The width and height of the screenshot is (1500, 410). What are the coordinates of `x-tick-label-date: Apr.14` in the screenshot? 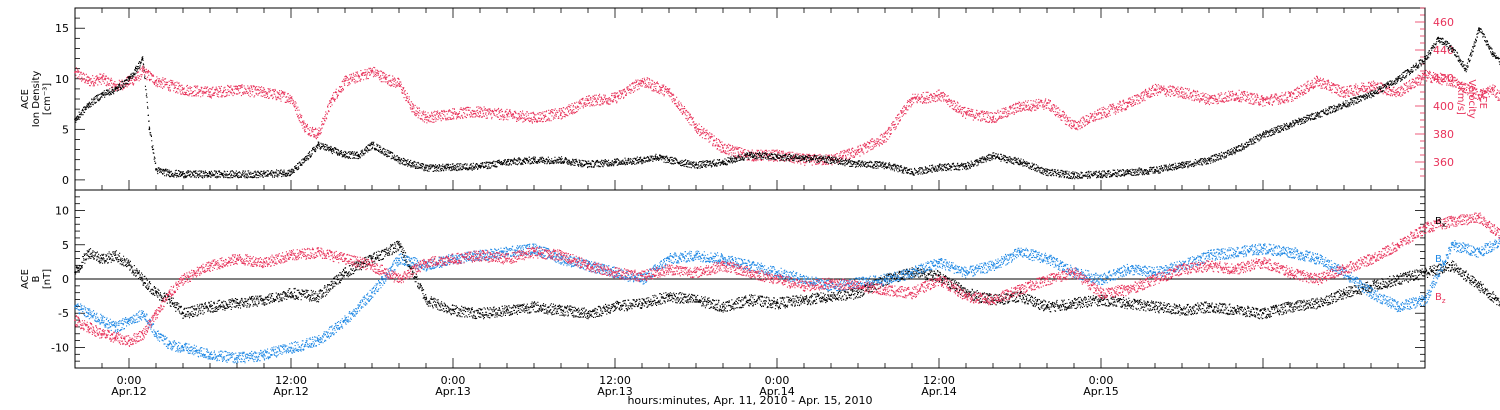 It's located at (939, 391).